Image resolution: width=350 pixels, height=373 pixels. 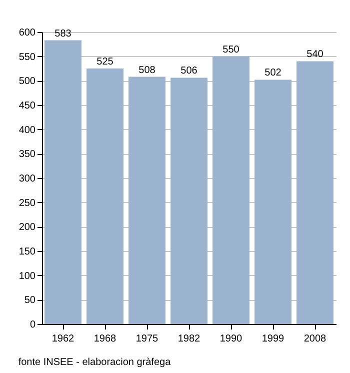 What do you see at coordinates (27, 203) in the screenshot?
I see `y-tick-label: 250` at bounding box center [27, 203].